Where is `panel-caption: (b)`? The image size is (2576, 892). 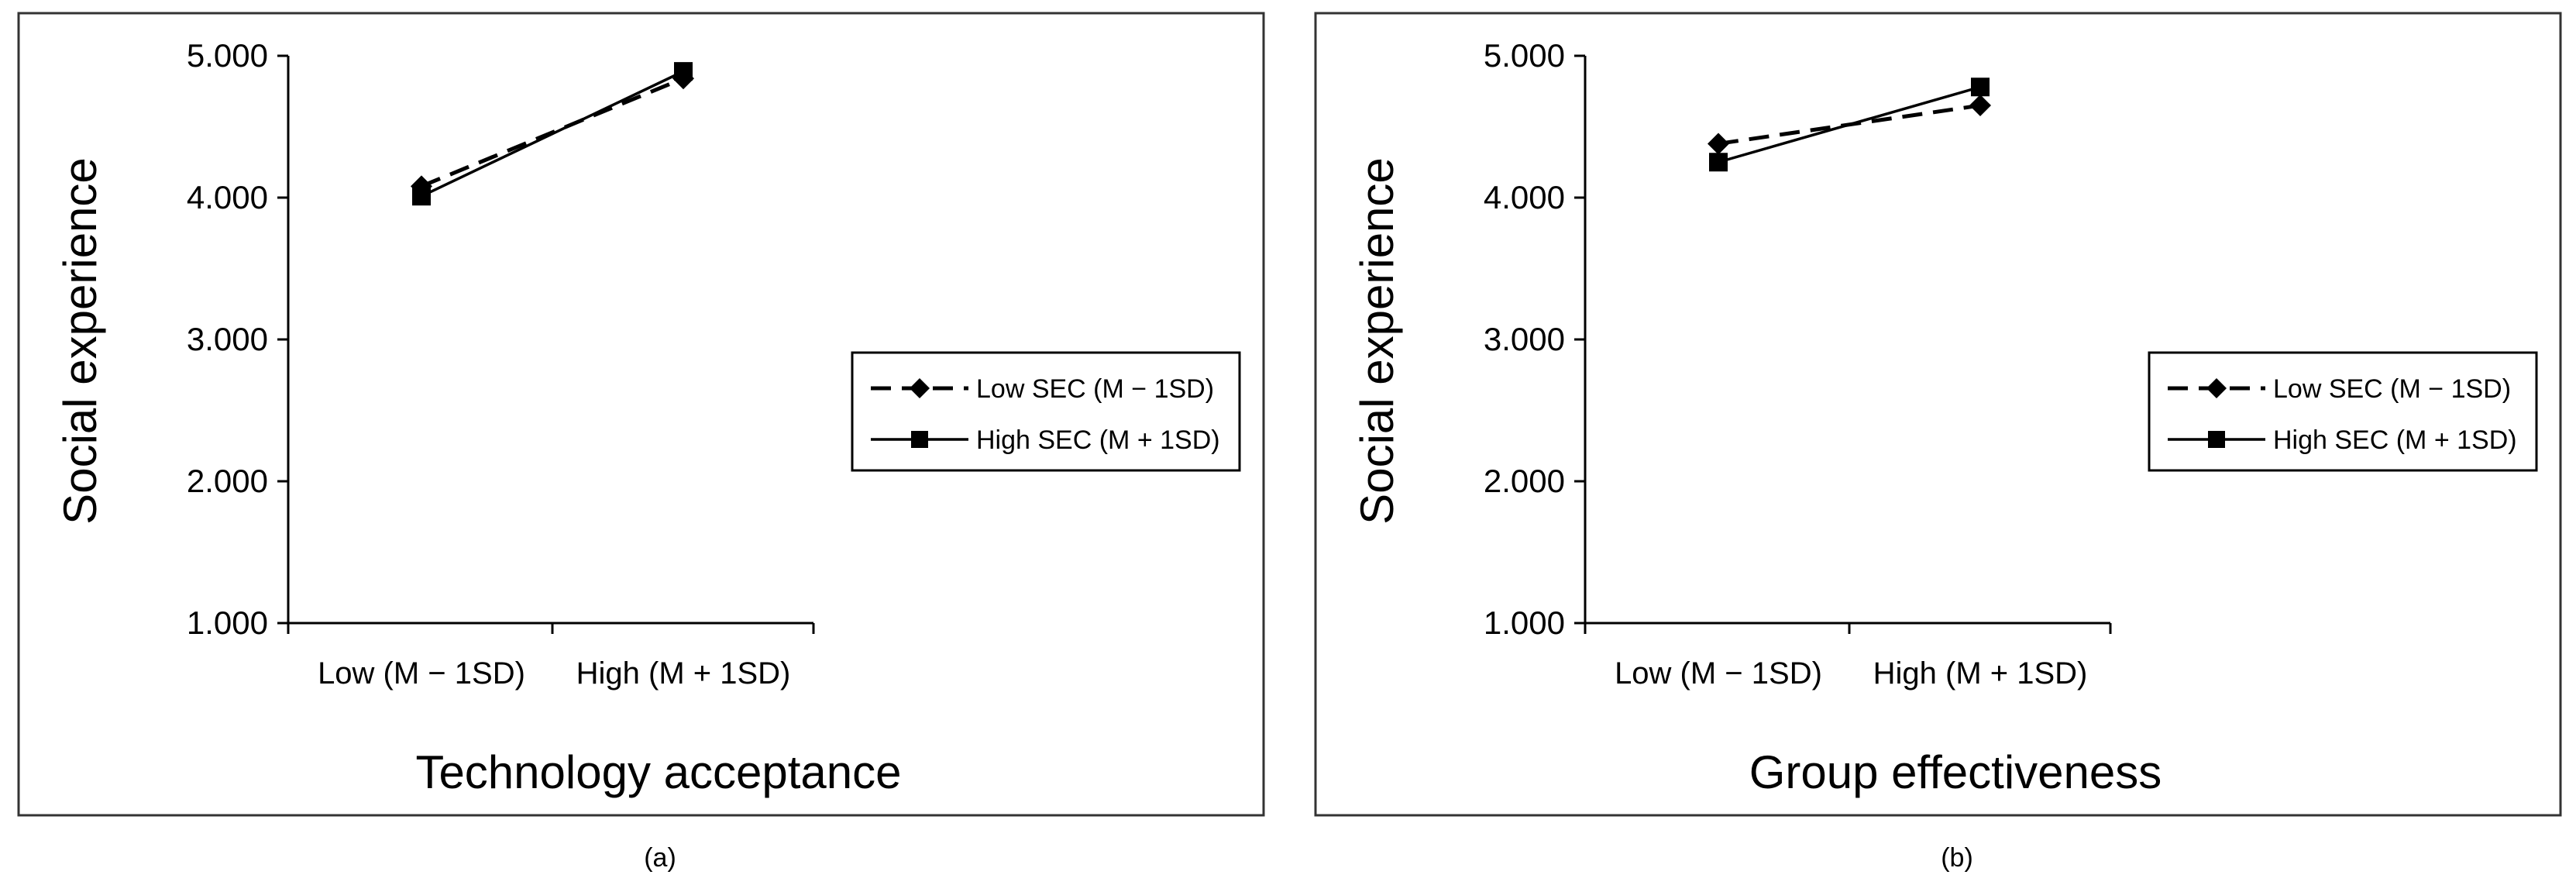 panel-caption: (b) is located at coordinates (1957, 858).